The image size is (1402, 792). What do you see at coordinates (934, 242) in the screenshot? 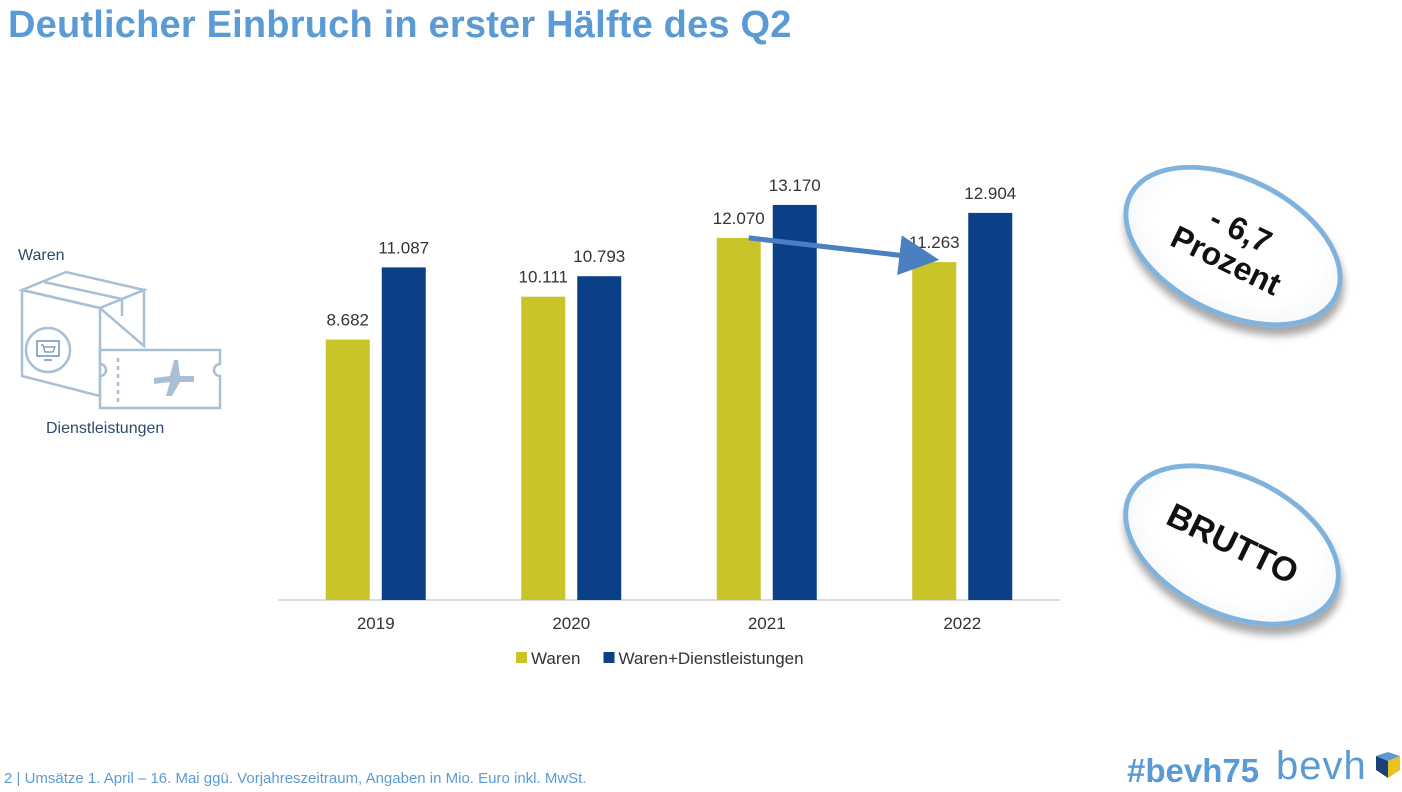
I see `data-label: 11.263` at bounding box center [934, 242].